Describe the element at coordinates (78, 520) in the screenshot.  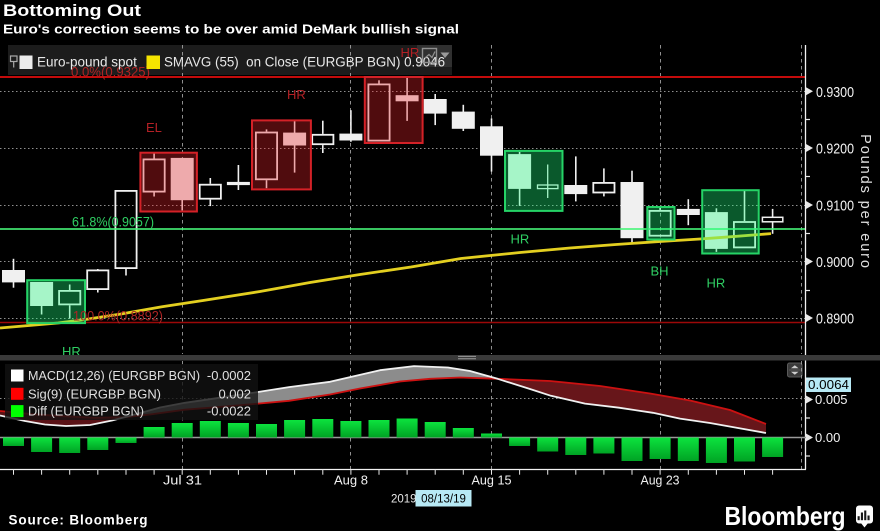
I see `svg-text: Source: Bloomberg` at that location.